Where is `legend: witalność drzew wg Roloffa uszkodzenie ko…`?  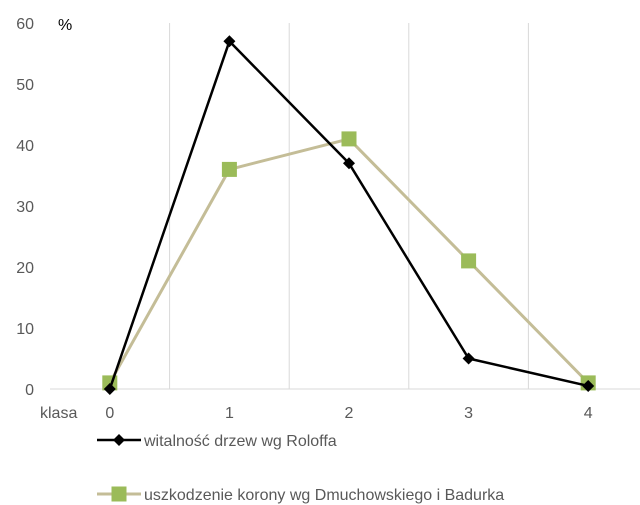
legend: witalność drzew wg Roloffa uszkodzenie ko… is located at coordinates (300, 468).